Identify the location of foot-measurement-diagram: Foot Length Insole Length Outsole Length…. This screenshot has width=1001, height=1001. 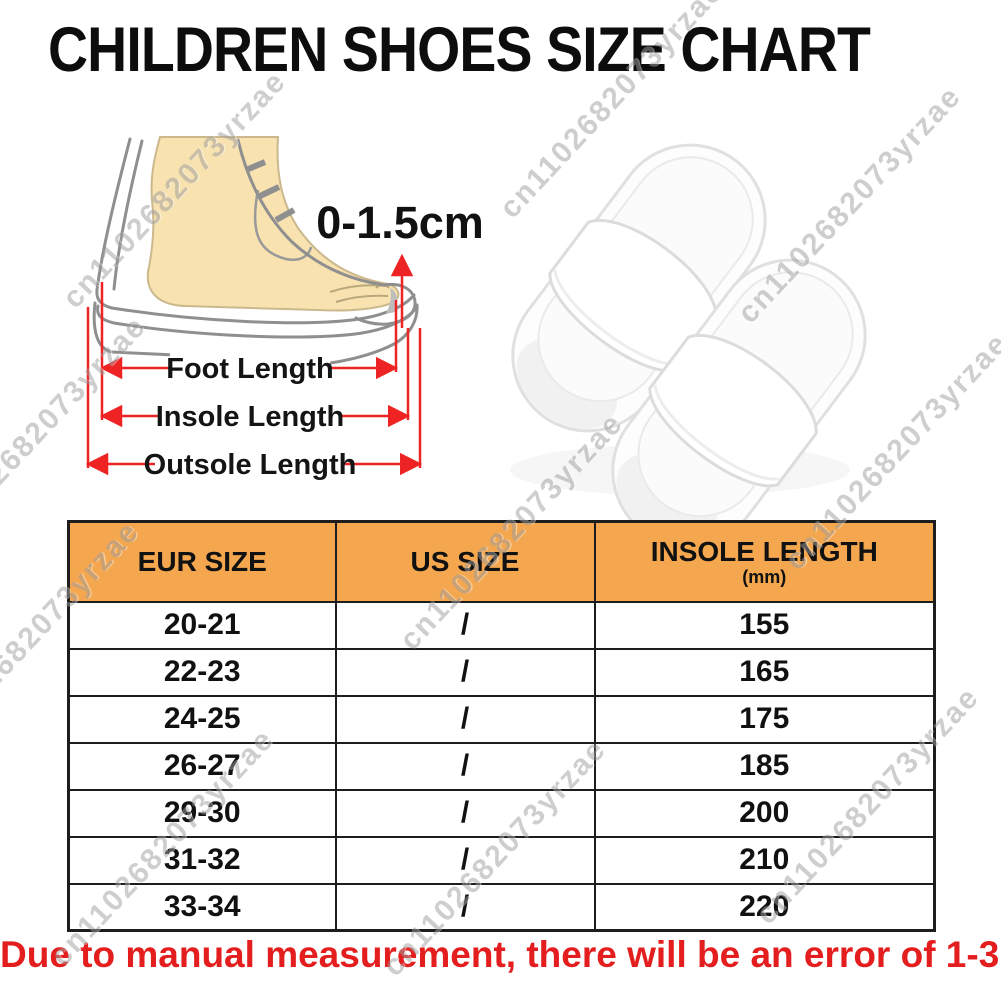
(284, 309).